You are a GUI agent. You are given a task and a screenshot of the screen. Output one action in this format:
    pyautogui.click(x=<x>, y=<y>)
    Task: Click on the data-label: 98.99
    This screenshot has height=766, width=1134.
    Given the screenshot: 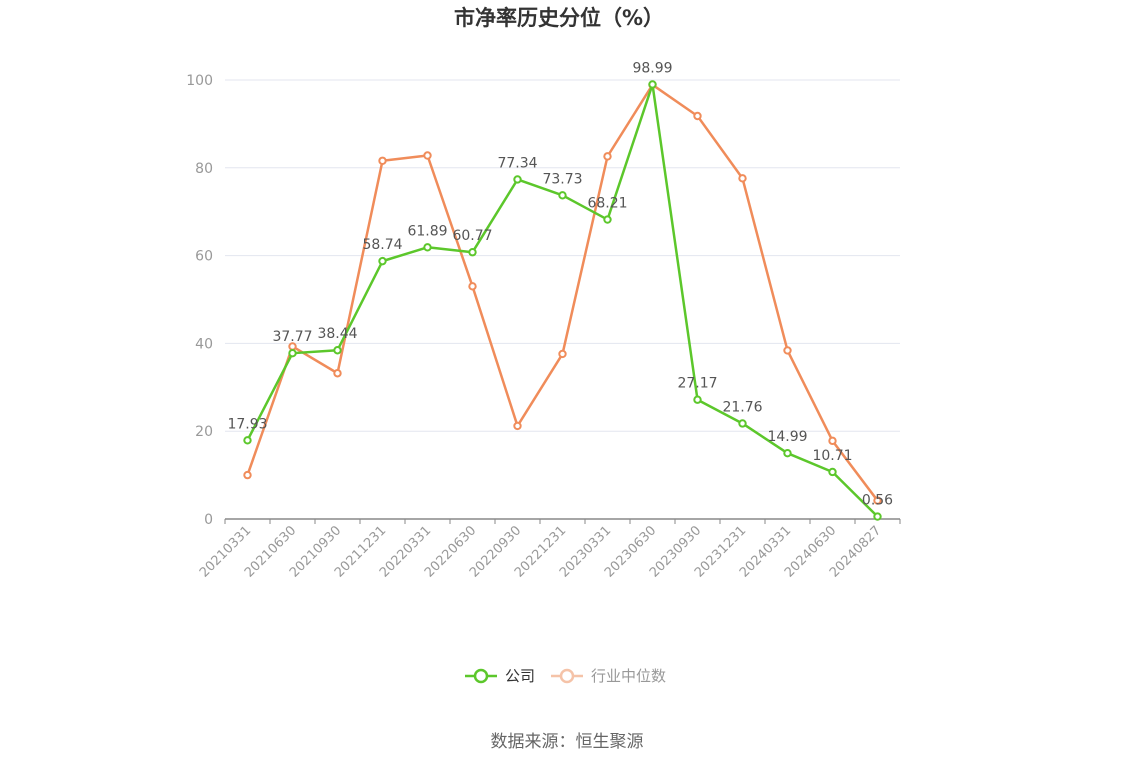 What is the action you would take?
    pyautogui.click(x=652, y=68)
    